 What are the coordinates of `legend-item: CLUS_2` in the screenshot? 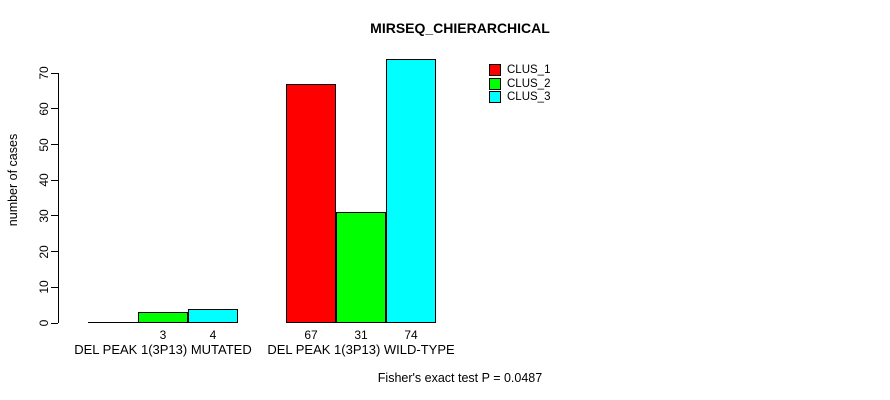 It's located at (520, 83).